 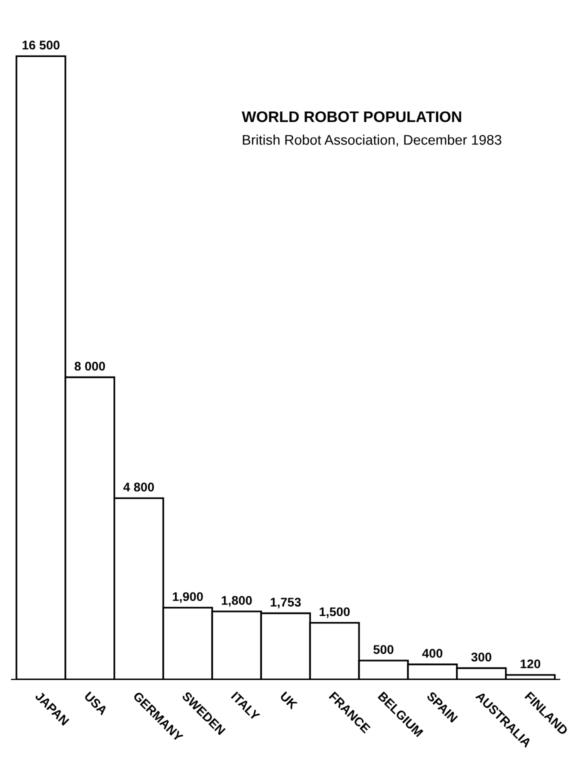 What do you see at coordinates (352, 116) in the screenshot?
I see `text: WORLD ROBOT POPULATION` at bounding box center [352, 116].